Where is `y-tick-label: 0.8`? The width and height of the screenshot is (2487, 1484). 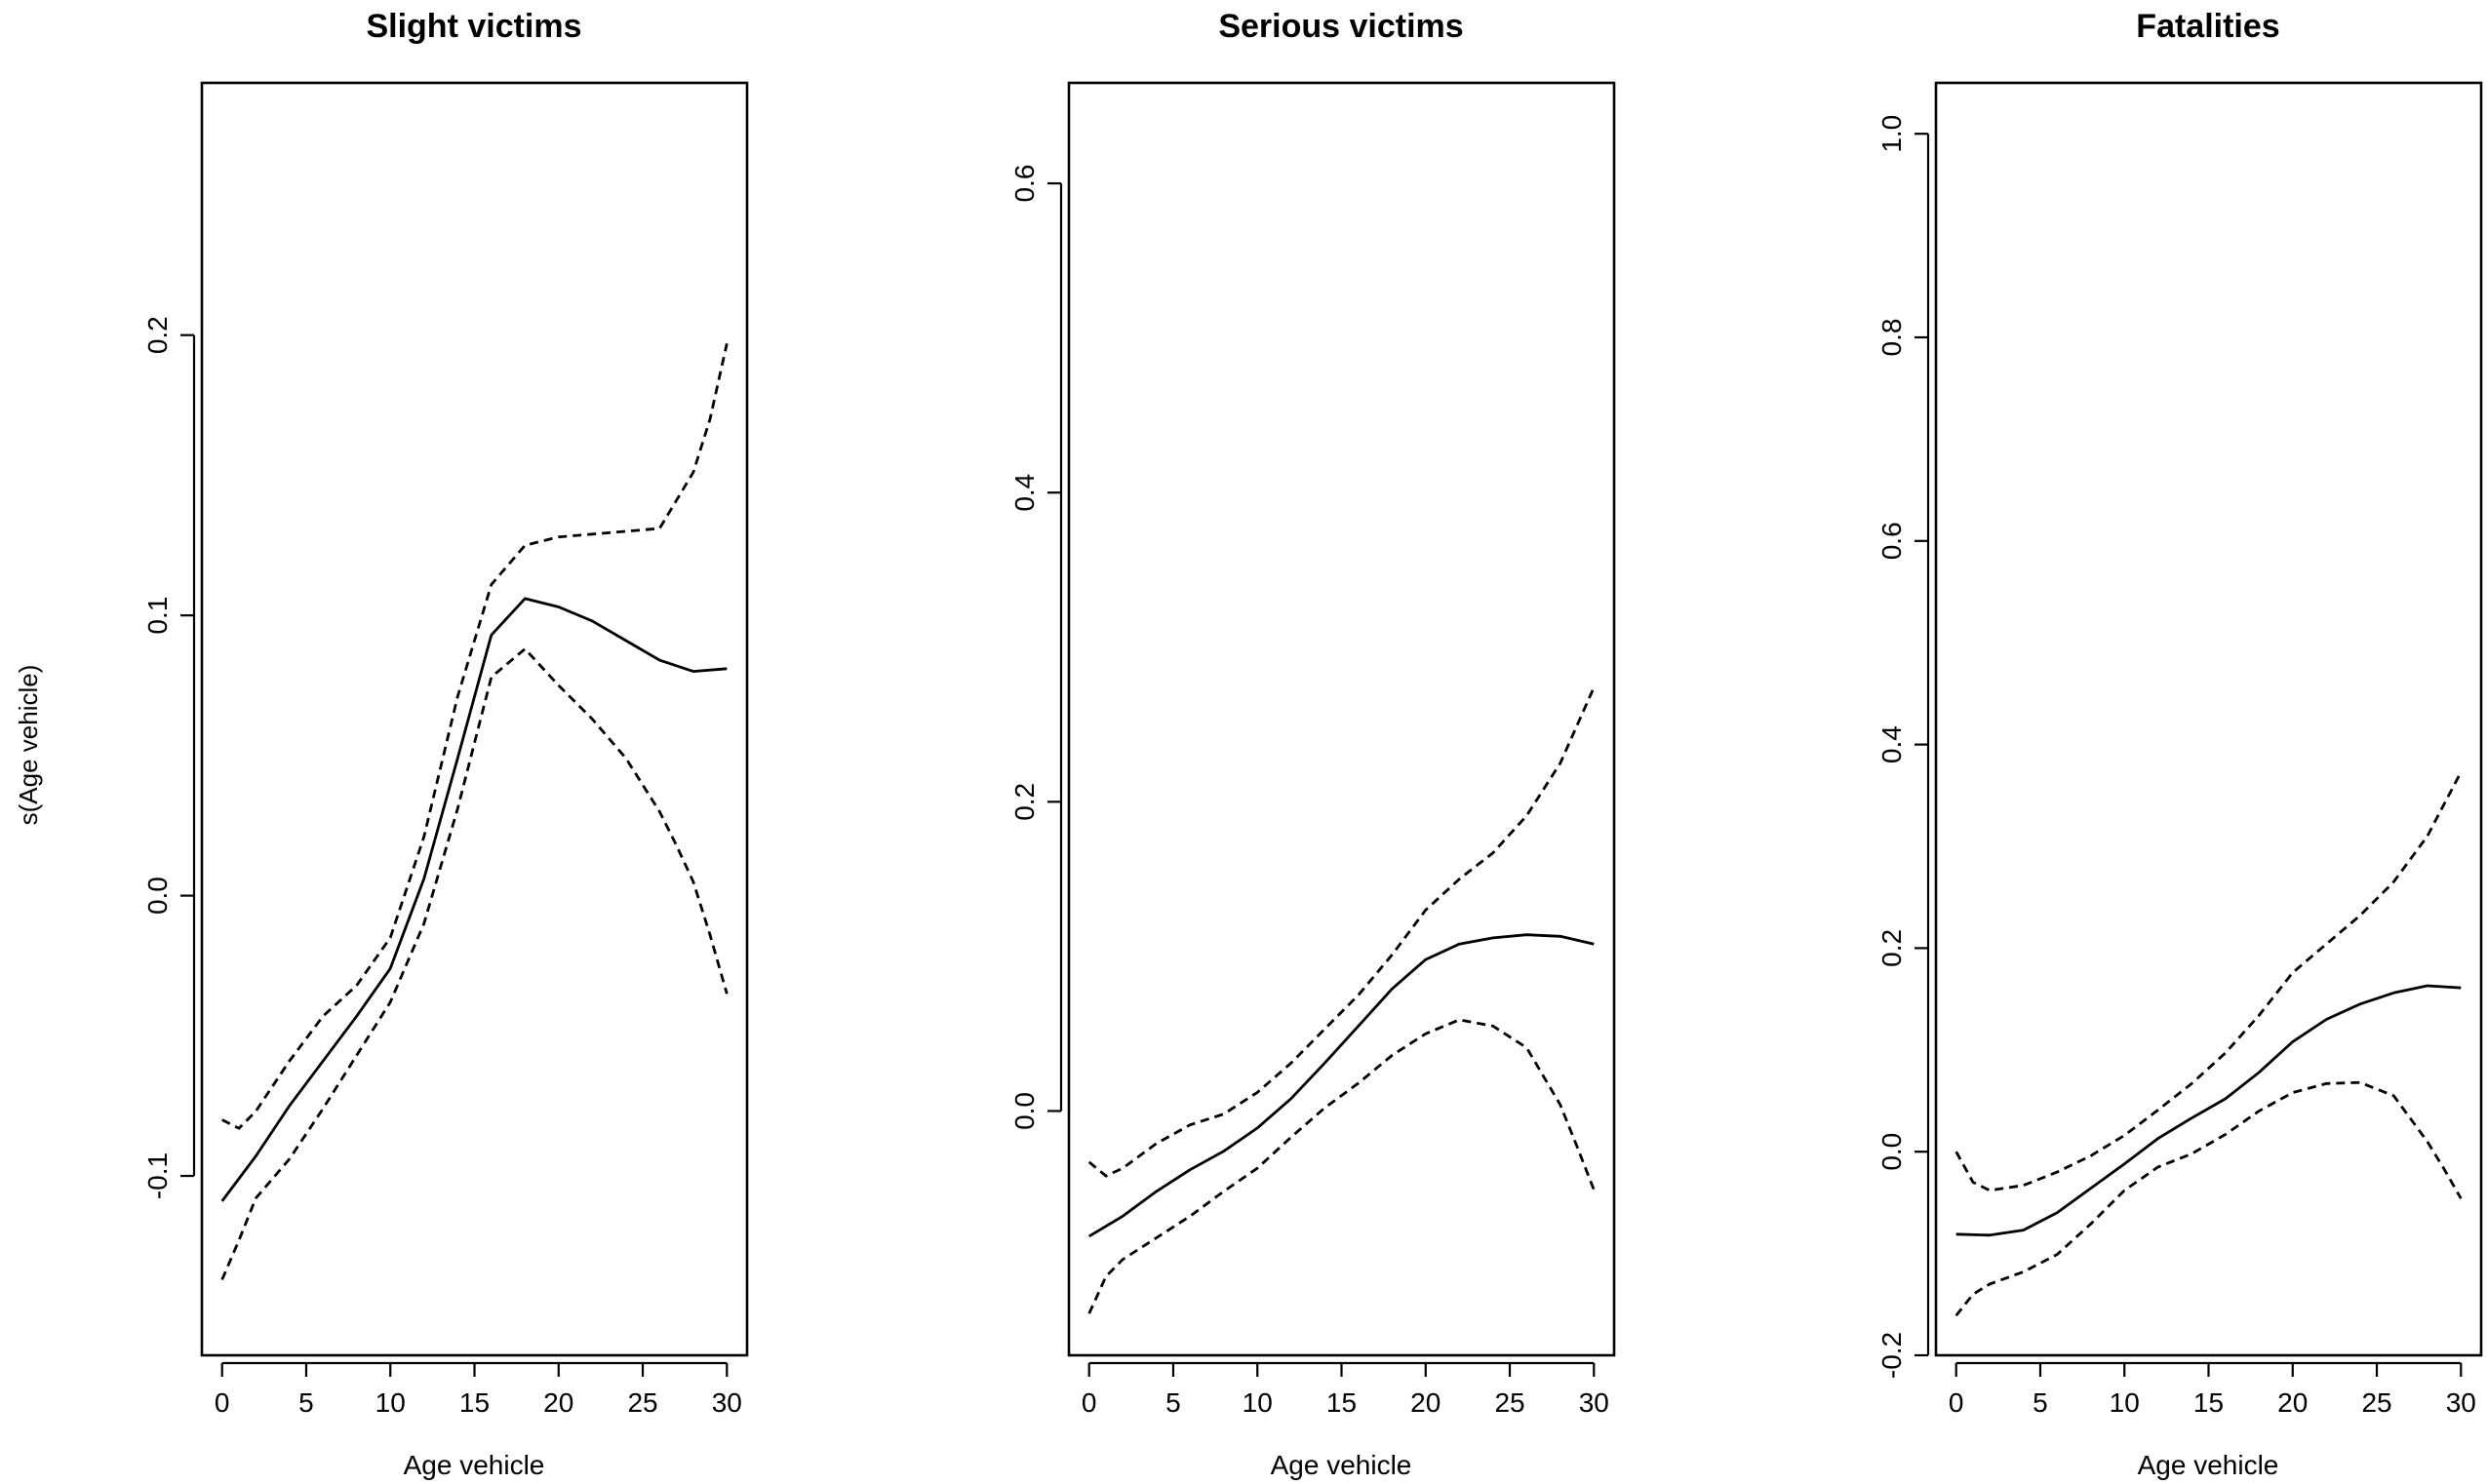
y-tick-label: 0.8 is located at coordinates (1892, 338).